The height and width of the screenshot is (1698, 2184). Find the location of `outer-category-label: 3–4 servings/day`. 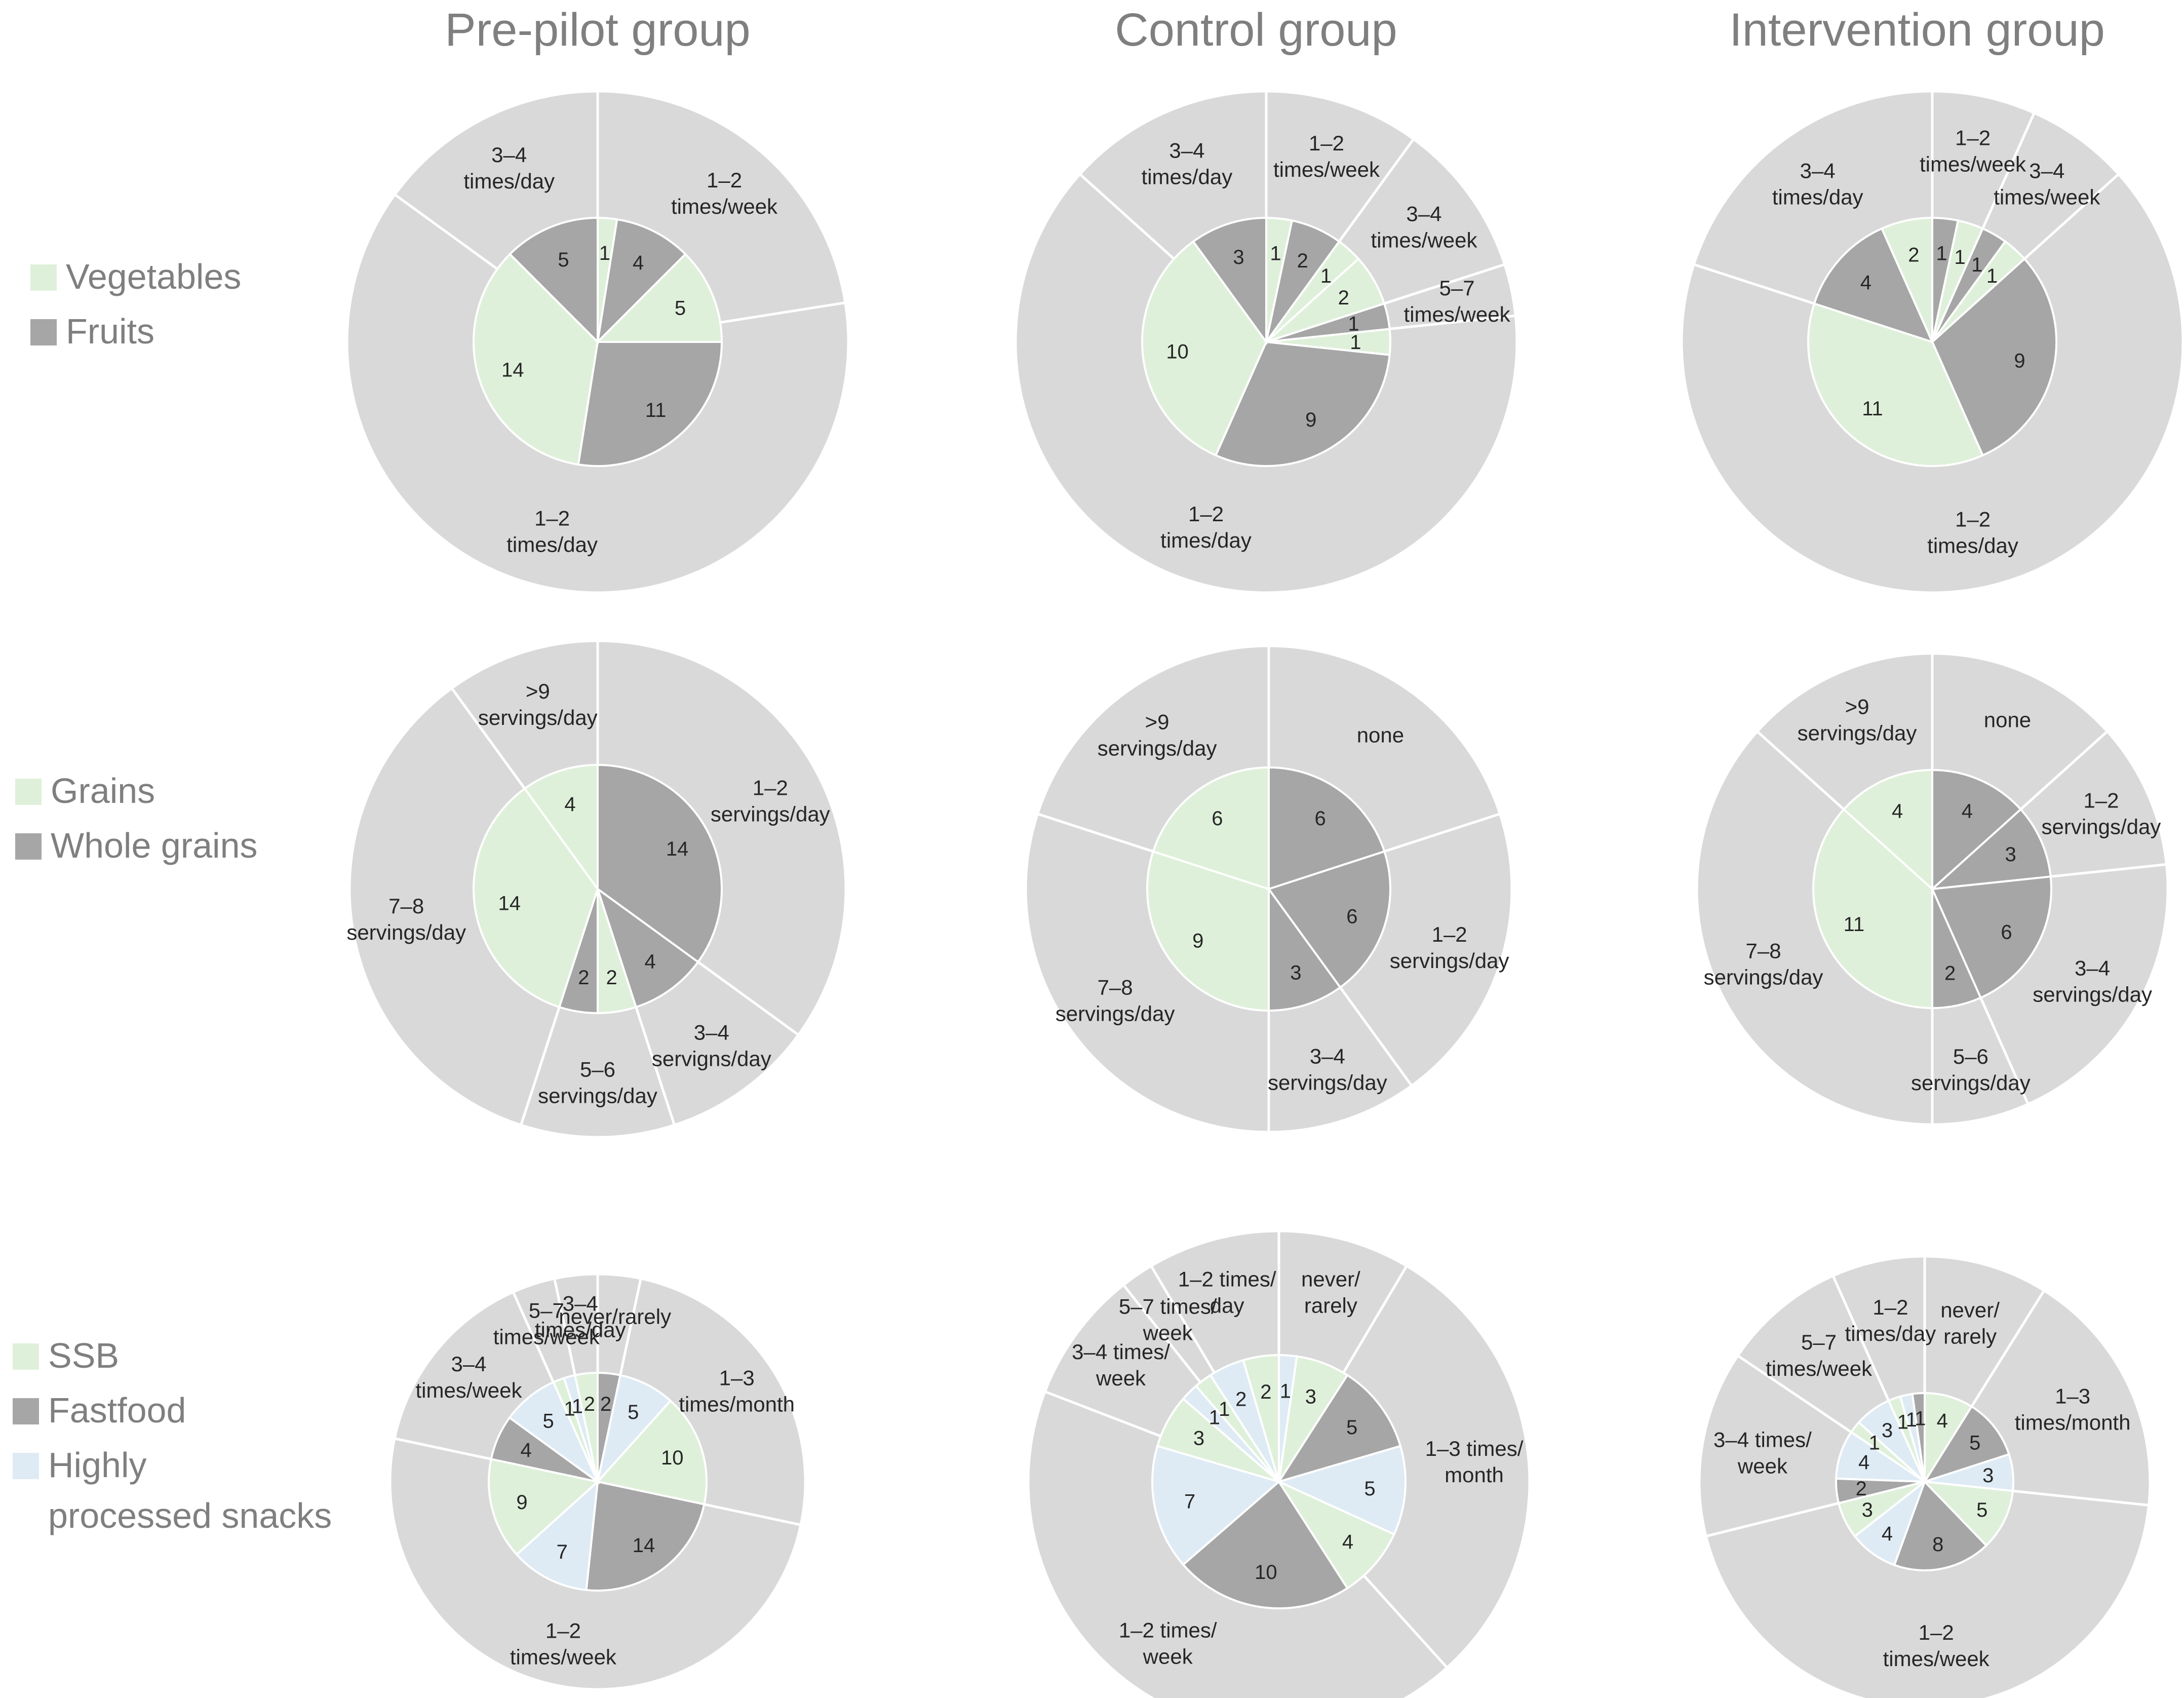

outer-category-label: 3–4 servings/day is located at coordinates (2092, 982).